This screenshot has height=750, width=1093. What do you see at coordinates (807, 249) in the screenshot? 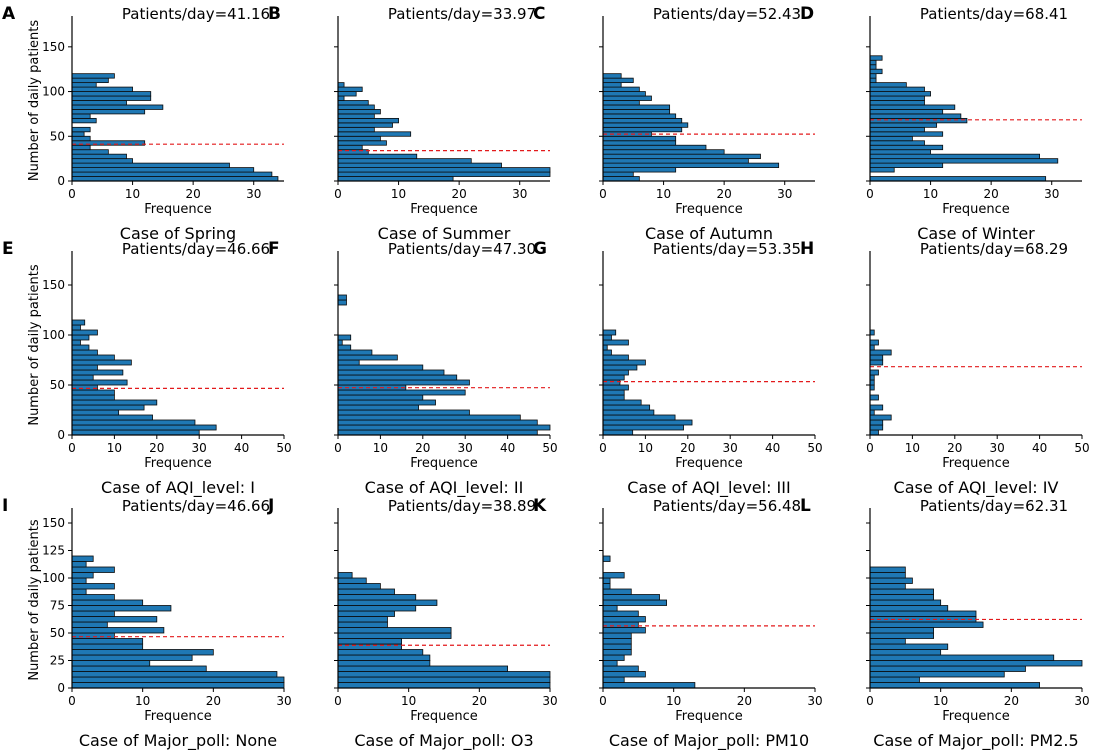
I see `panel-letter: H` at bounding box center [807, 249].